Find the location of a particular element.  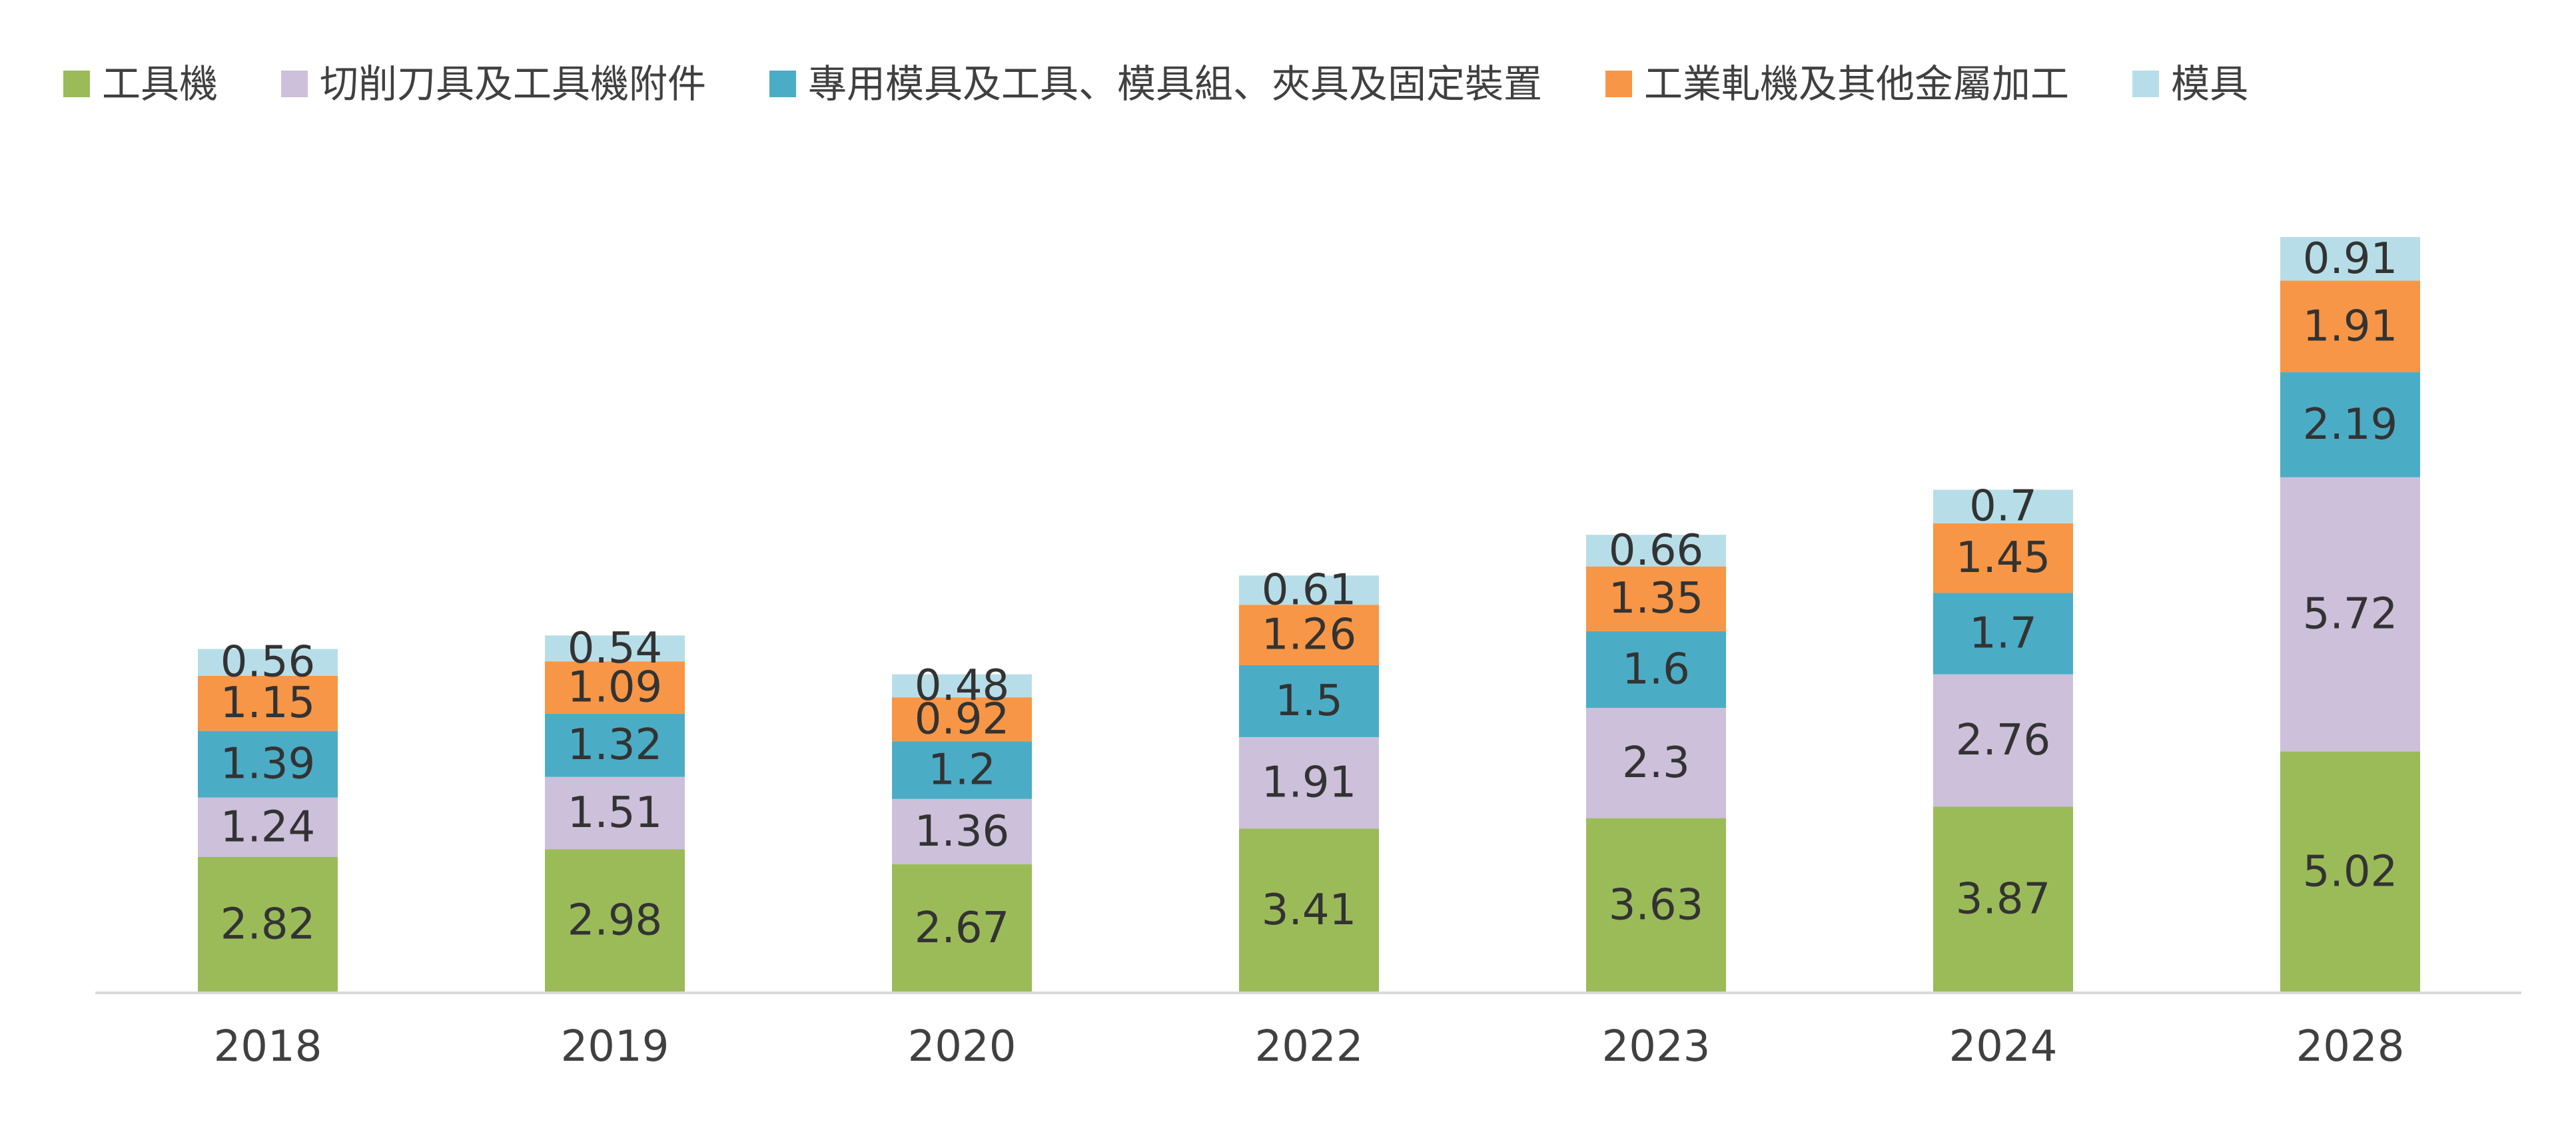

data-label: 2.82 is located at coordinates (268, 925).